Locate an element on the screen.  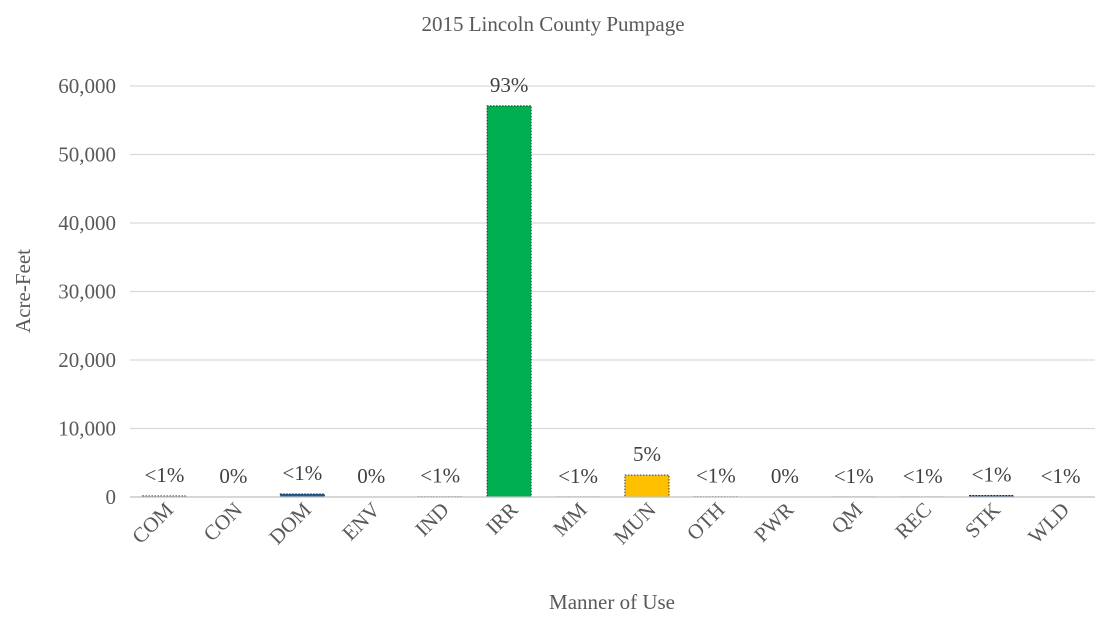
category-label-com: COM is located at coordinates (152, 522).